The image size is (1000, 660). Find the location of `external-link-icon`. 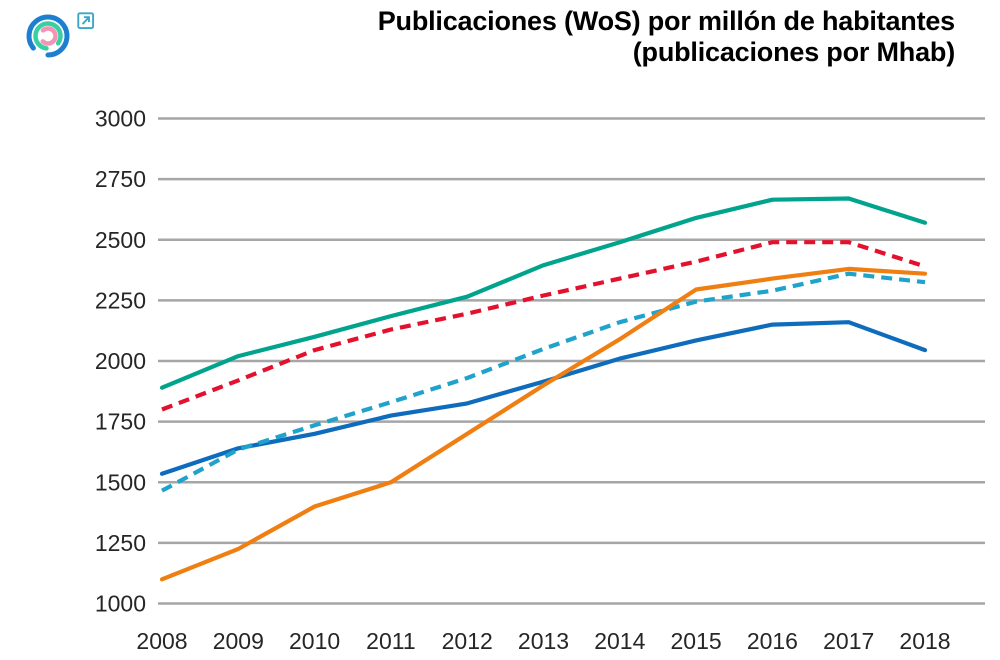

external-link-icon is located at coordinates (86, 21).